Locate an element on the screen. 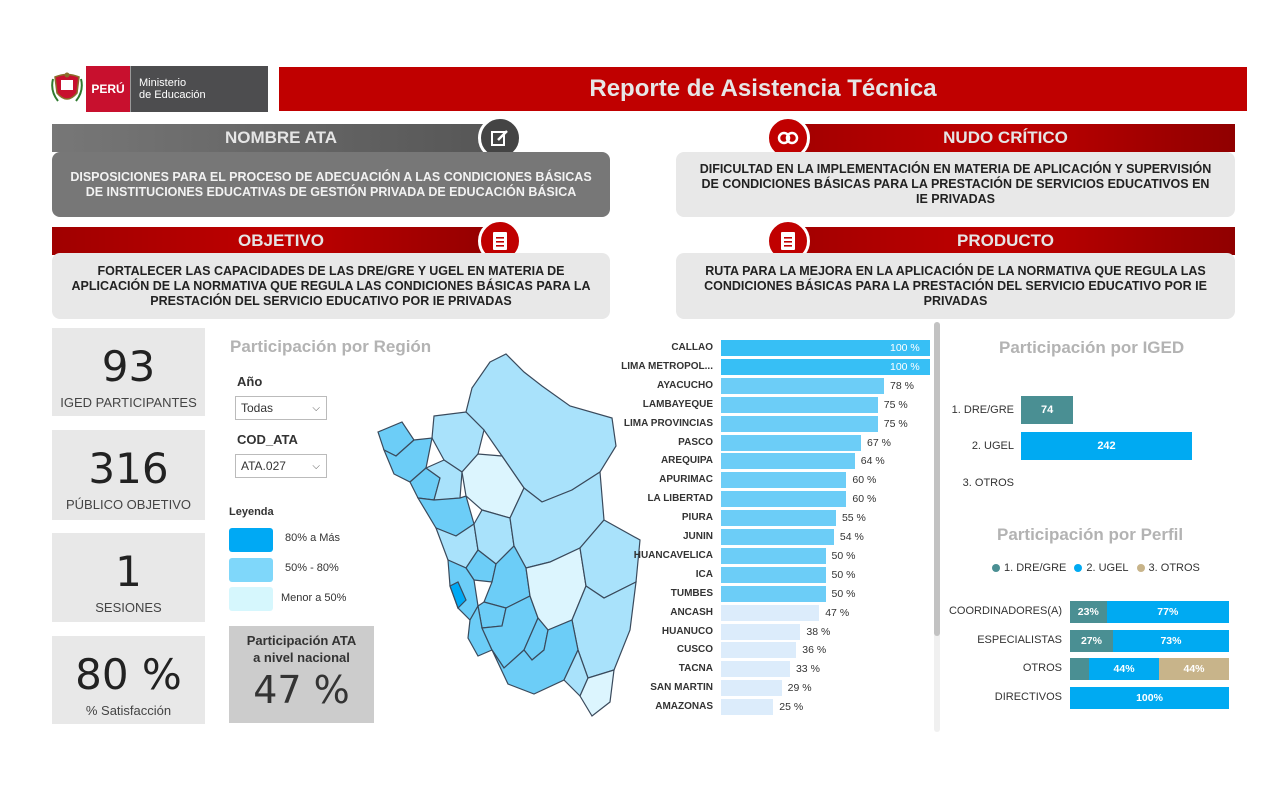 This screenshot has width=1286, height=788. iged-chart-title: Participación por IGED is located at coordinates (1092, 347).